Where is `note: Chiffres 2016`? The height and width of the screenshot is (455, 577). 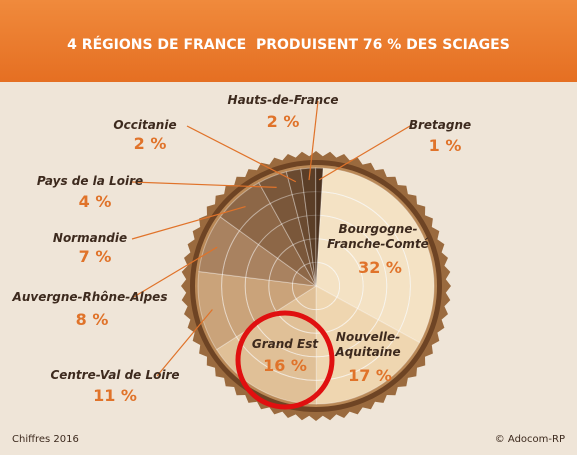 note: Chiffres 2016 is located at coordinates (45, 439).